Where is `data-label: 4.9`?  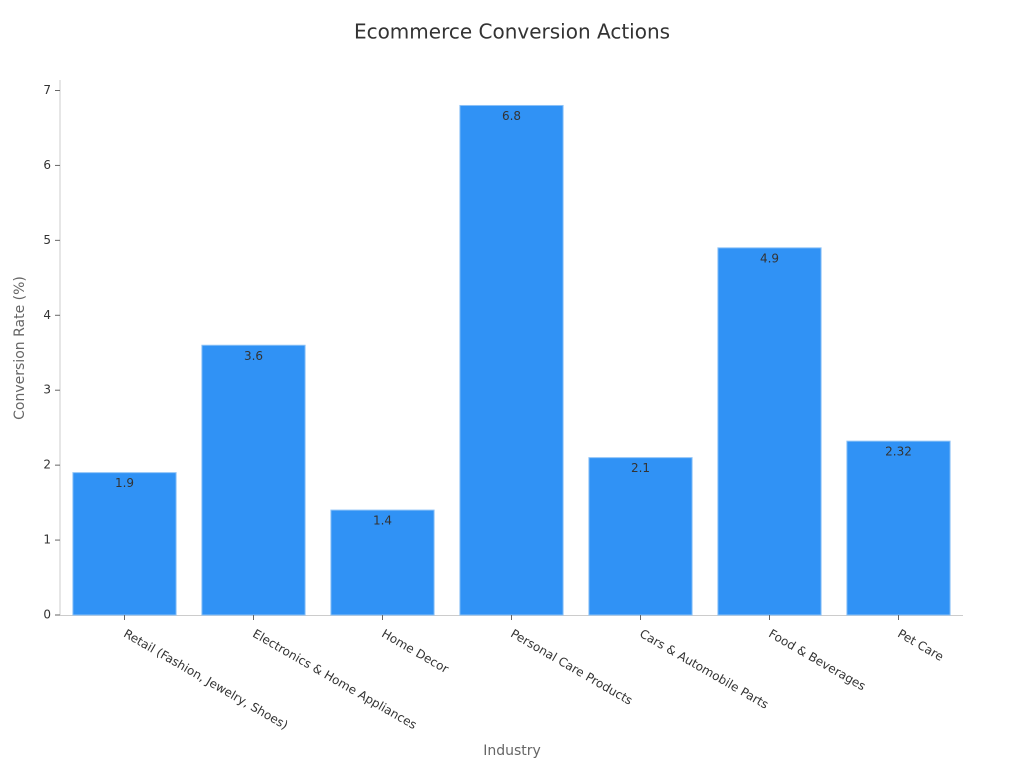 data-label: 4.9 is located at coordinates (769, 258).